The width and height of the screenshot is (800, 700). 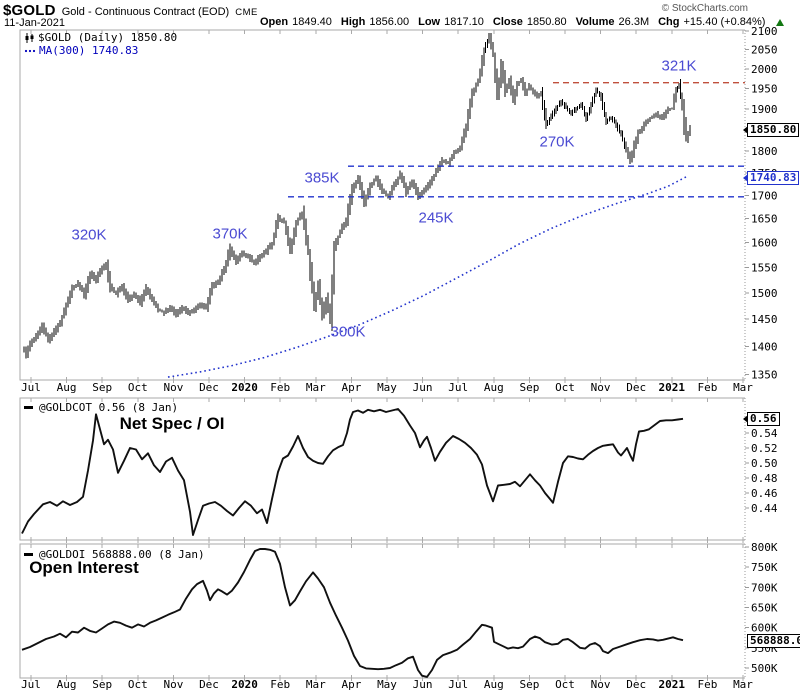 What do you see at coordinates (764, 628) in the screenshot?
I see `y-axis-label: 600K` at bounding box center [764, 628].